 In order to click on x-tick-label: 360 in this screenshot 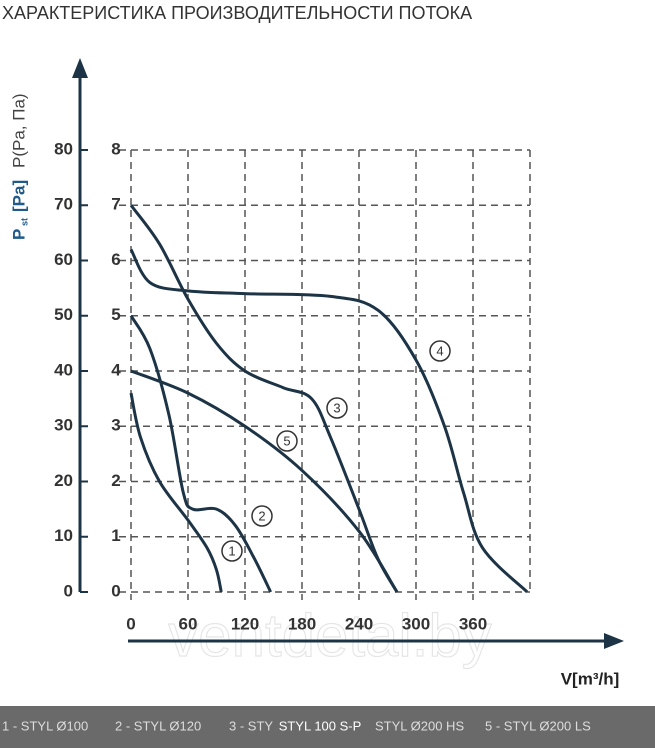, I will do `click(473, 623)`.